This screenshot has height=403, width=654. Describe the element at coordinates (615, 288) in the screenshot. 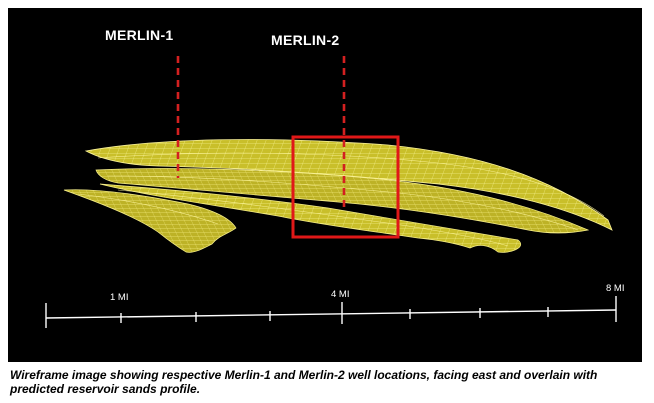

I see `scale-label-8mi: 8 MI` at that location.